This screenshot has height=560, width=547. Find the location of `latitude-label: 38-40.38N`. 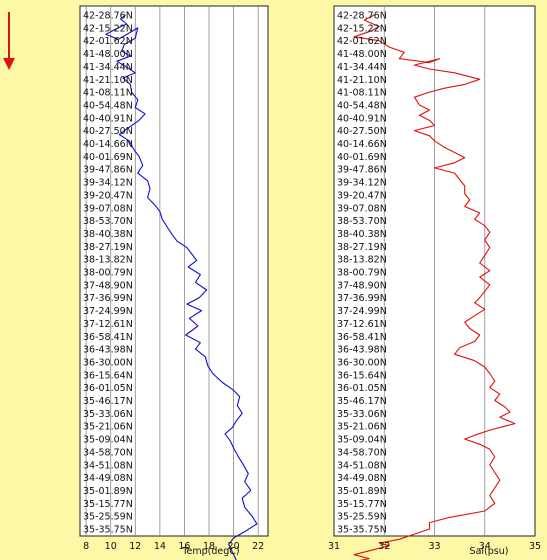

latitude-label: 38-40.38N is located at coordinates (108, 234).